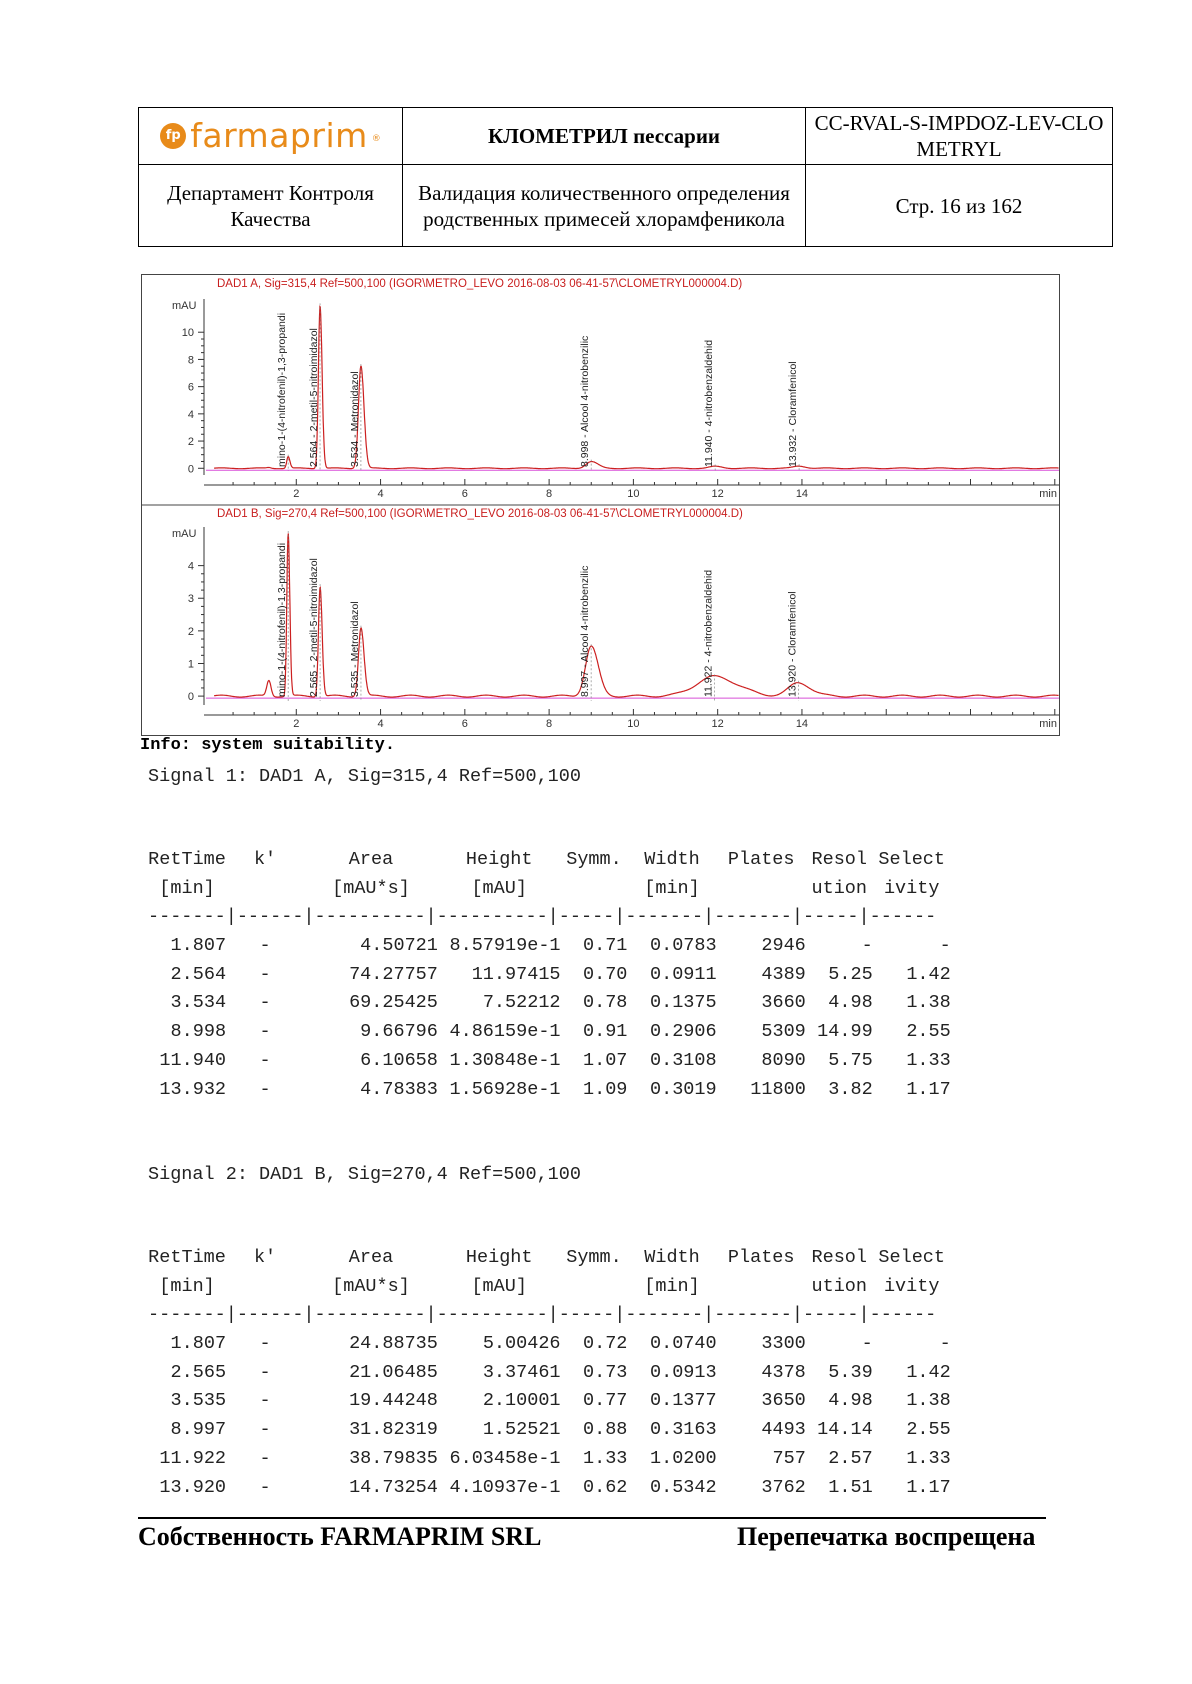 The width and height of the screenshot is (1192, 1684). I want to click on table-cell: 2.55, so click(928, 1430).